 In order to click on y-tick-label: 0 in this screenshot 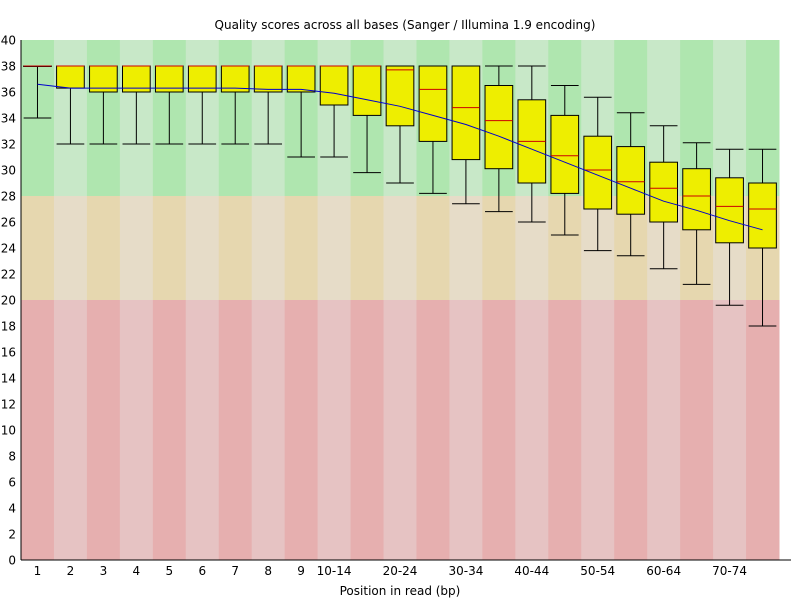, I will do `click(12, 561)`.